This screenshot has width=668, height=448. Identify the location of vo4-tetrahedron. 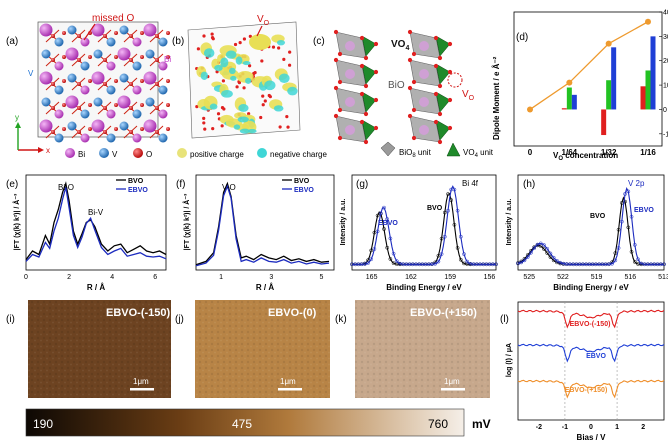
(369, 102).